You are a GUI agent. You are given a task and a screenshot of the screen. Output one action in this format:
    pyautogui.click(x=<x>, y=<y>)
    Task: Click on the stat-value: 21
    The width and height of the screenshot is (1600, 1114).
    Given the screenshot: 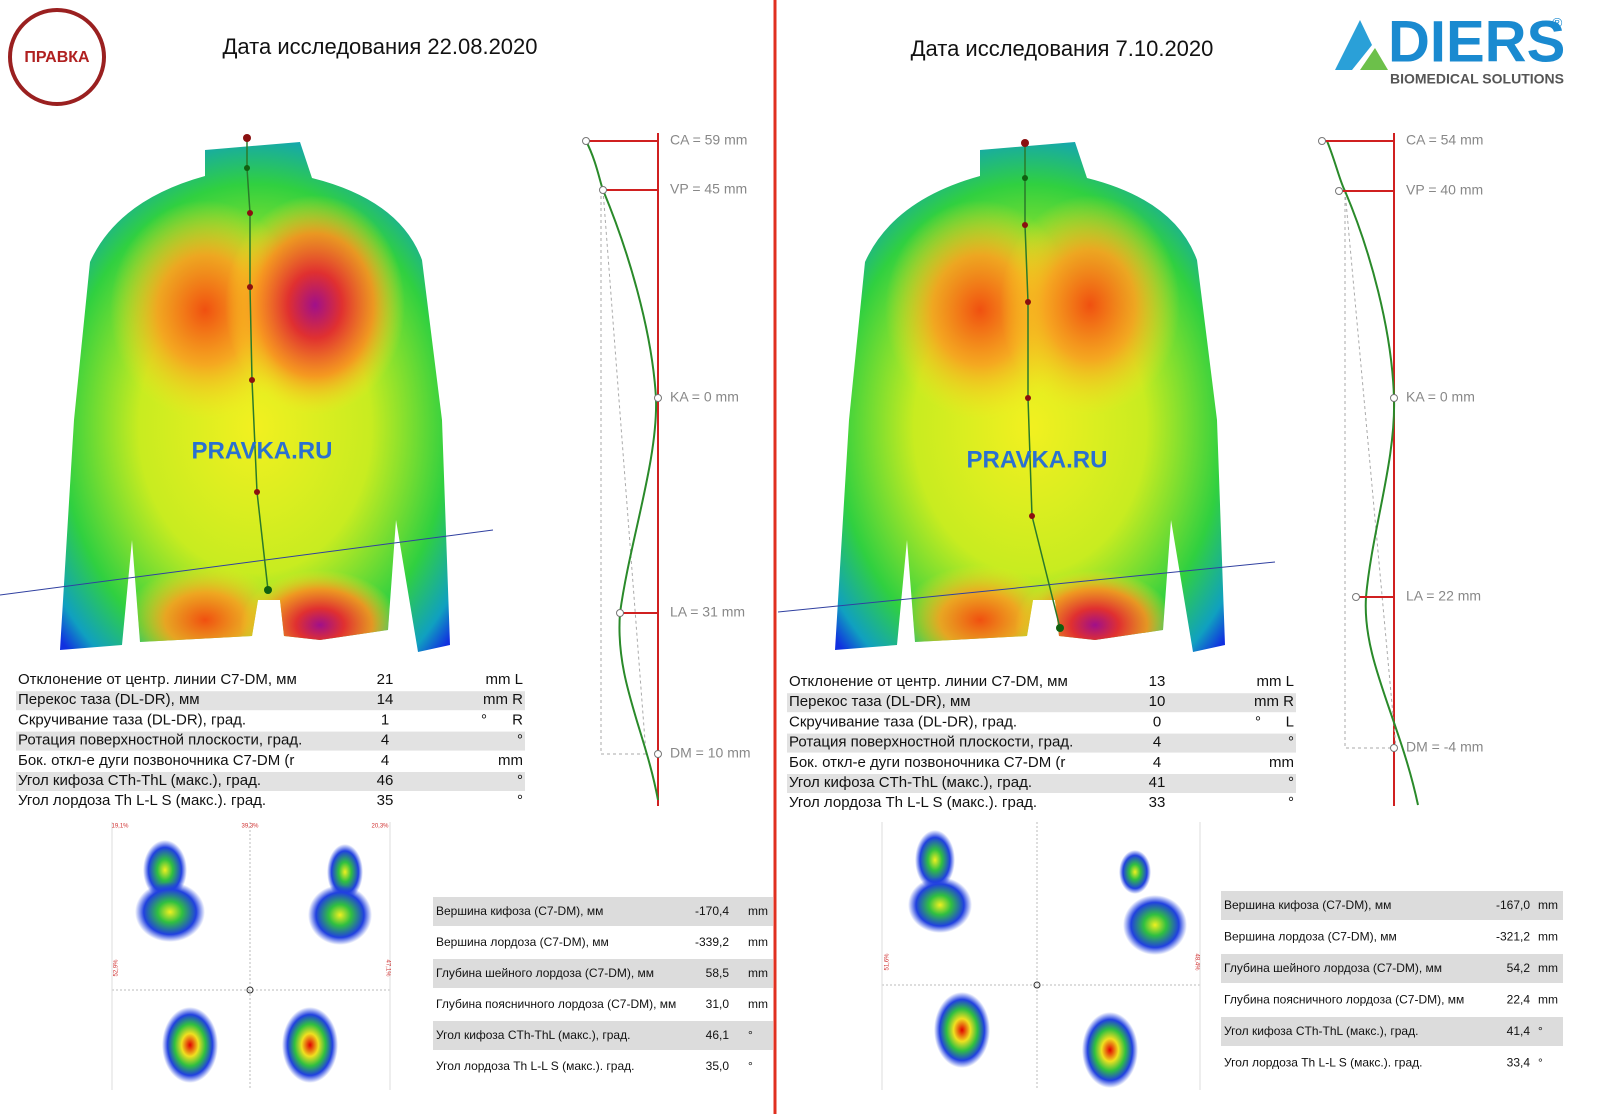 What is the action you would take?
    pyautogui.click(x=385, y=679)
    